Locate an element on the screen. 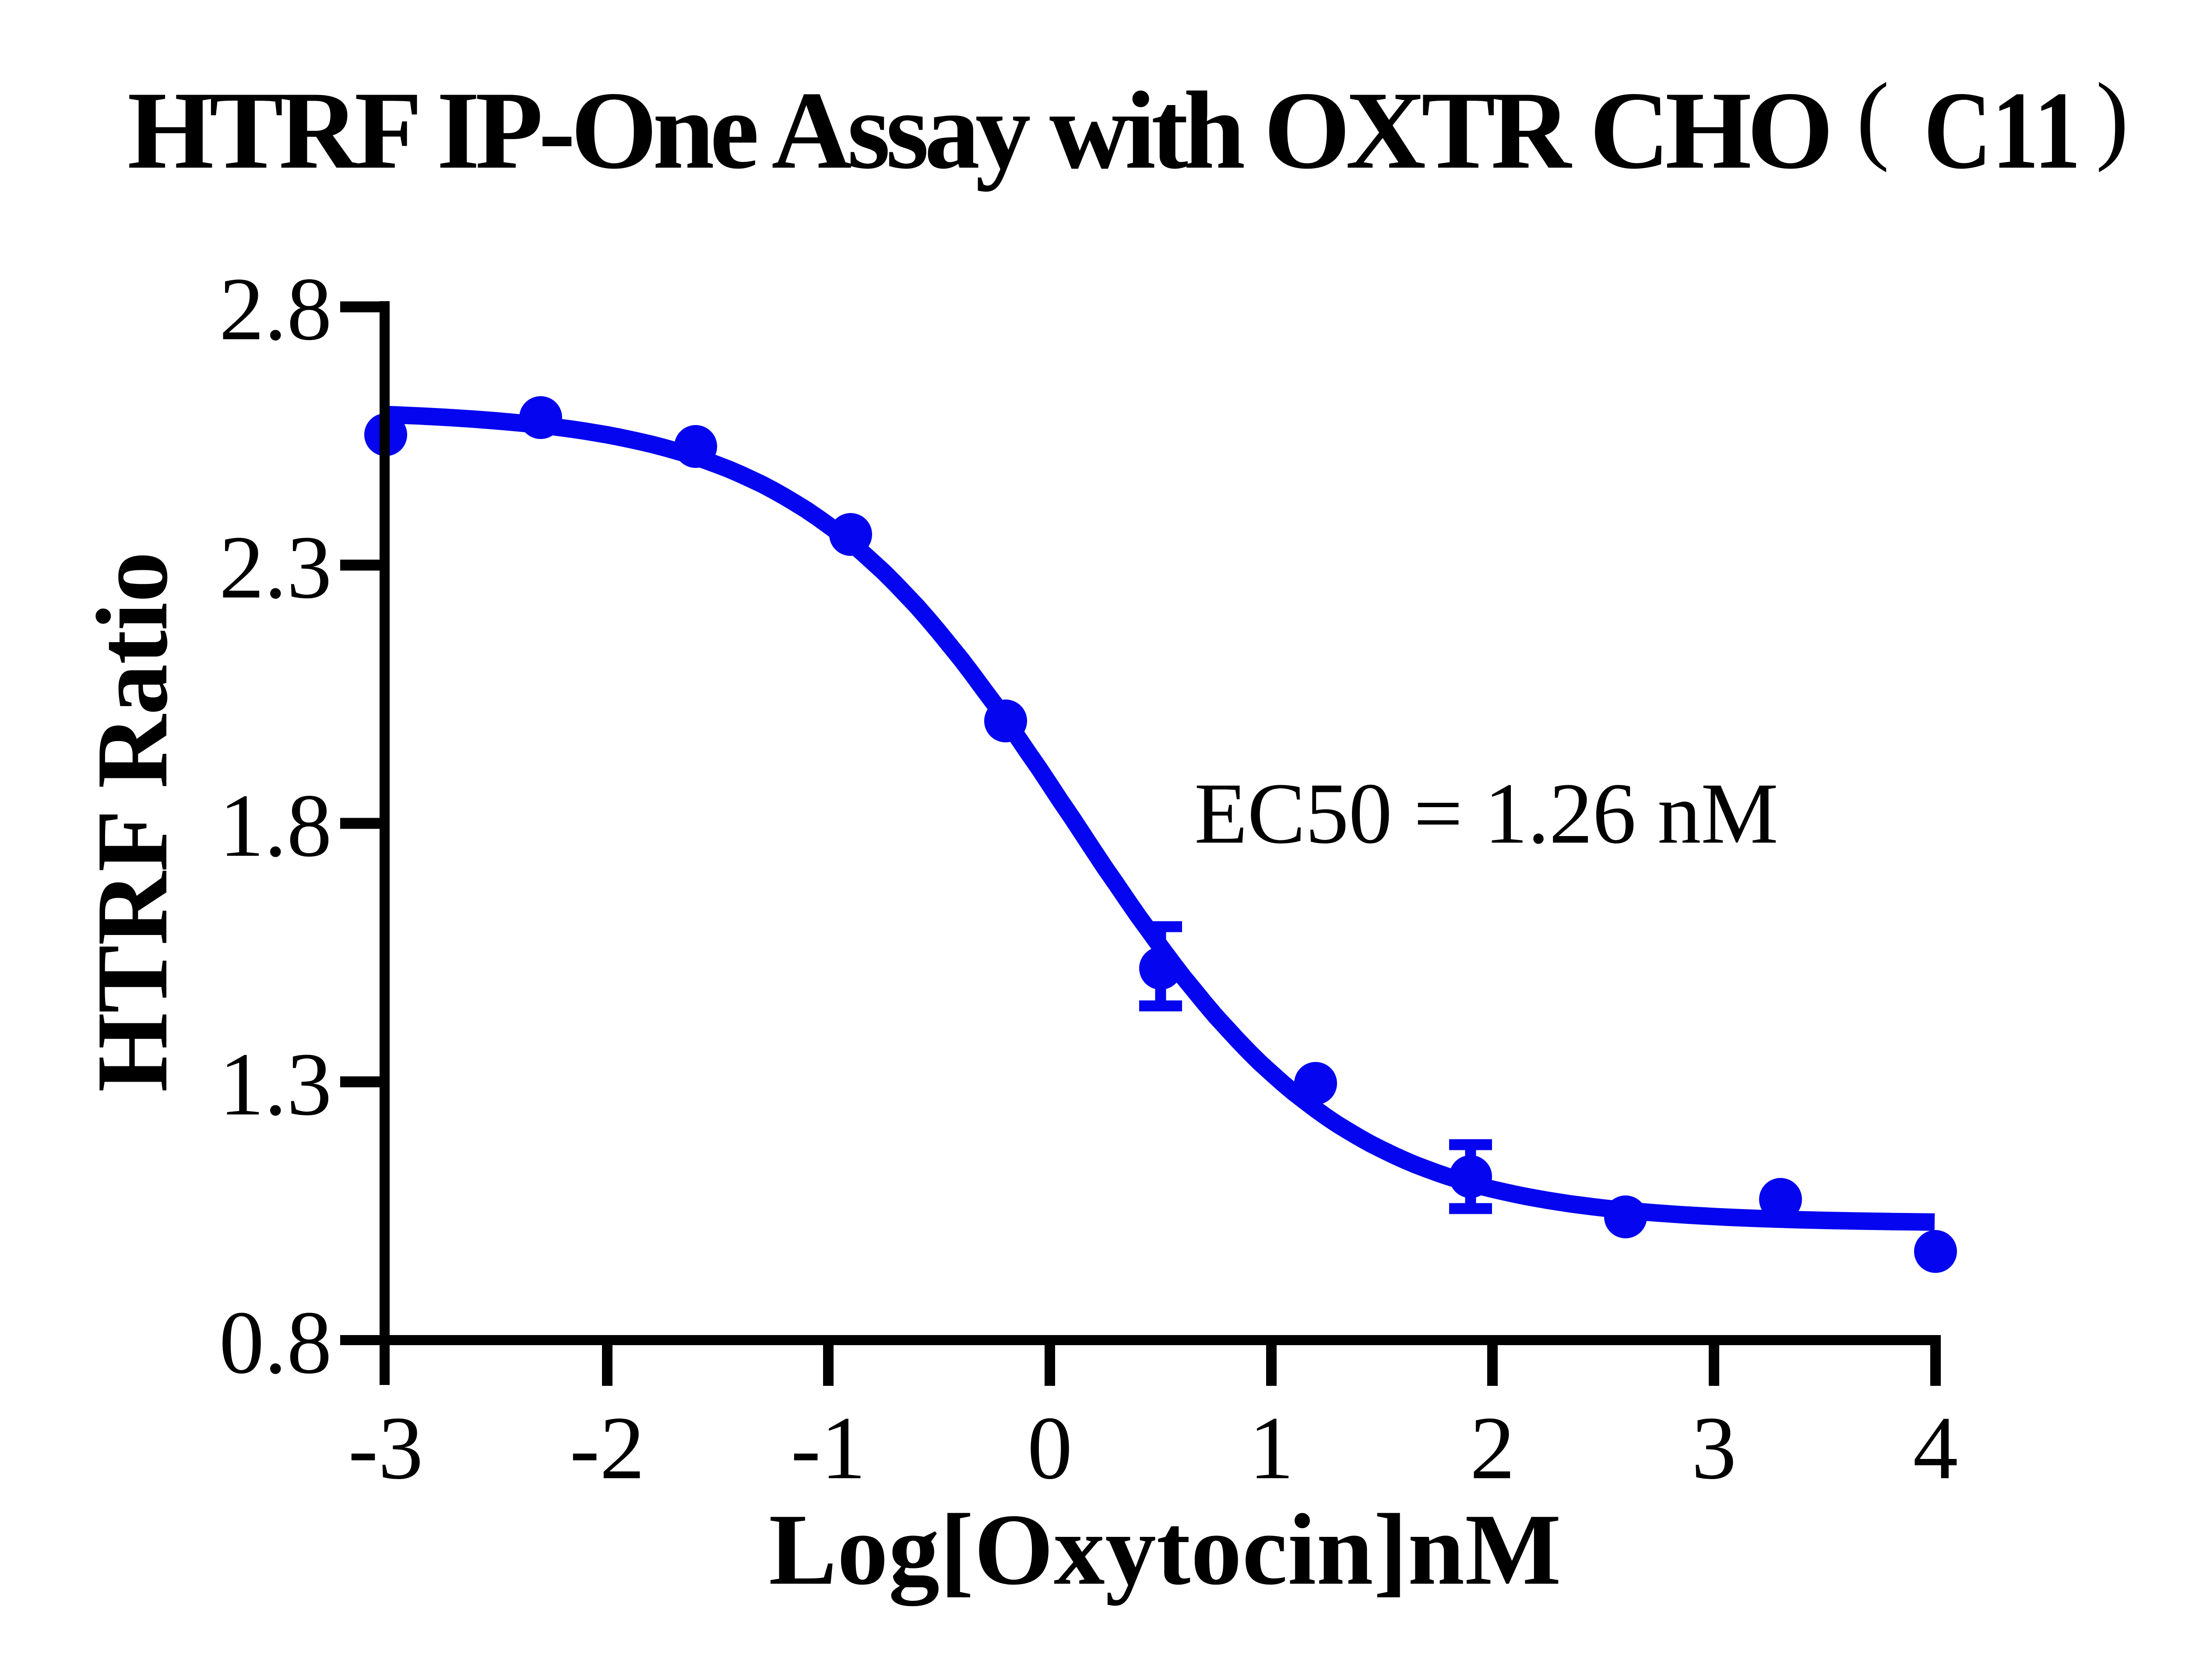  svg-text: 2.8 is located at coordinates (275, 309).